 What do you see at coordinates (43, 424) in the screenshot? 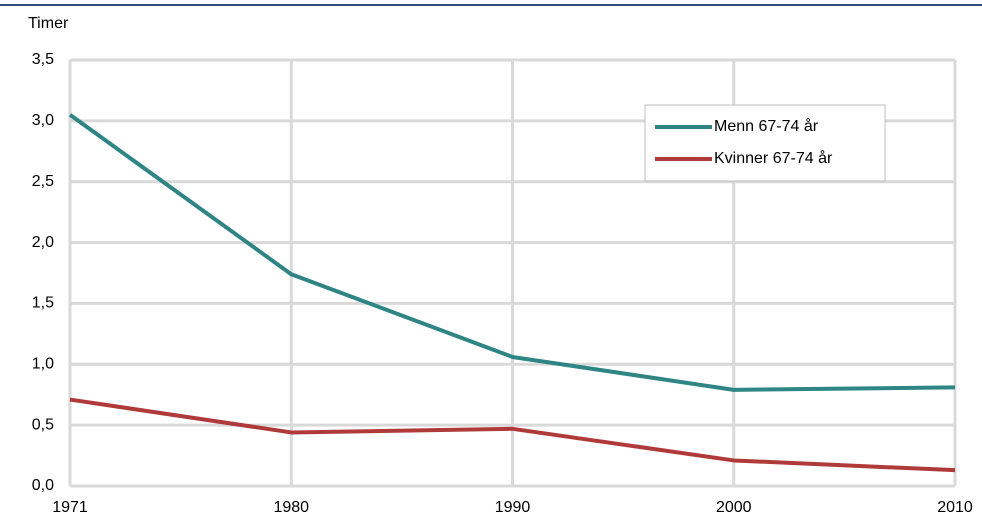
I see `y-tick-label: 0,5` at bounding box center [43, 424].